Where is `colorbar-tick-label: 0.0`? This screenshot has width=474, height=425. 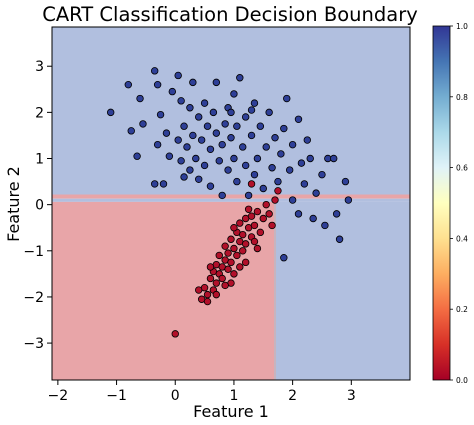
colorbar-tick-label: 0.0 is located at coordinates (462, 380).